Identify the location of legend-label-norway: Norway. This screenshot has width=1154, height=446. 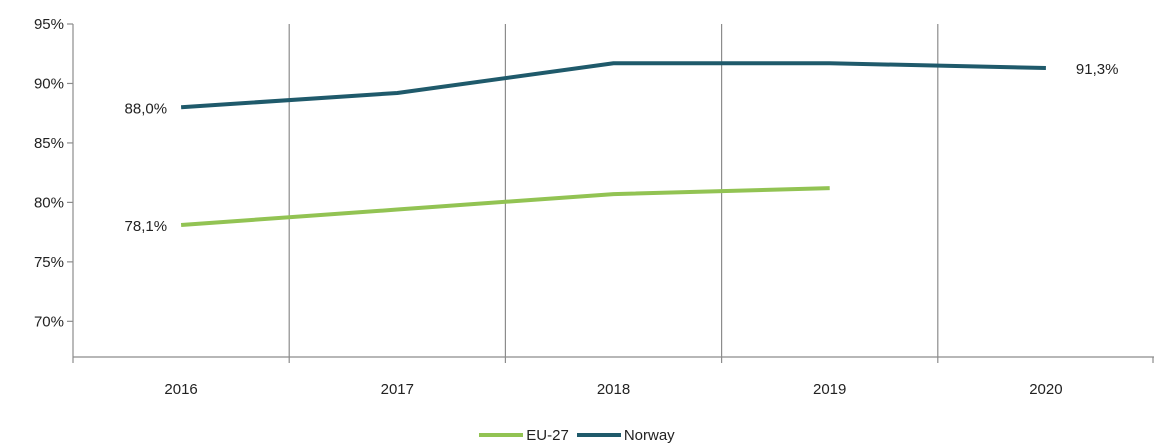
(649, 435).